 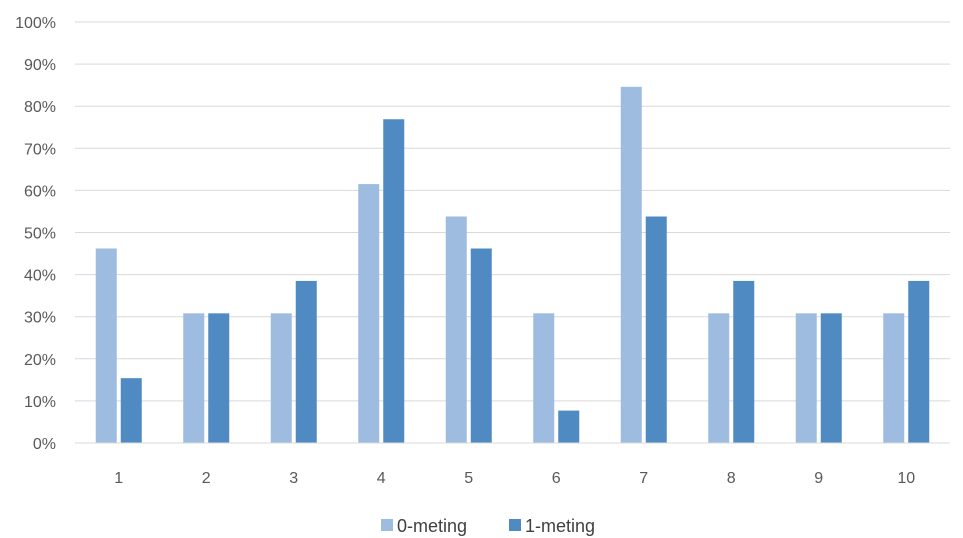 I want to click on x-axis-ticks: 1 2 3 4 5 6 7 8 9 10, so click(x=514, y=478).